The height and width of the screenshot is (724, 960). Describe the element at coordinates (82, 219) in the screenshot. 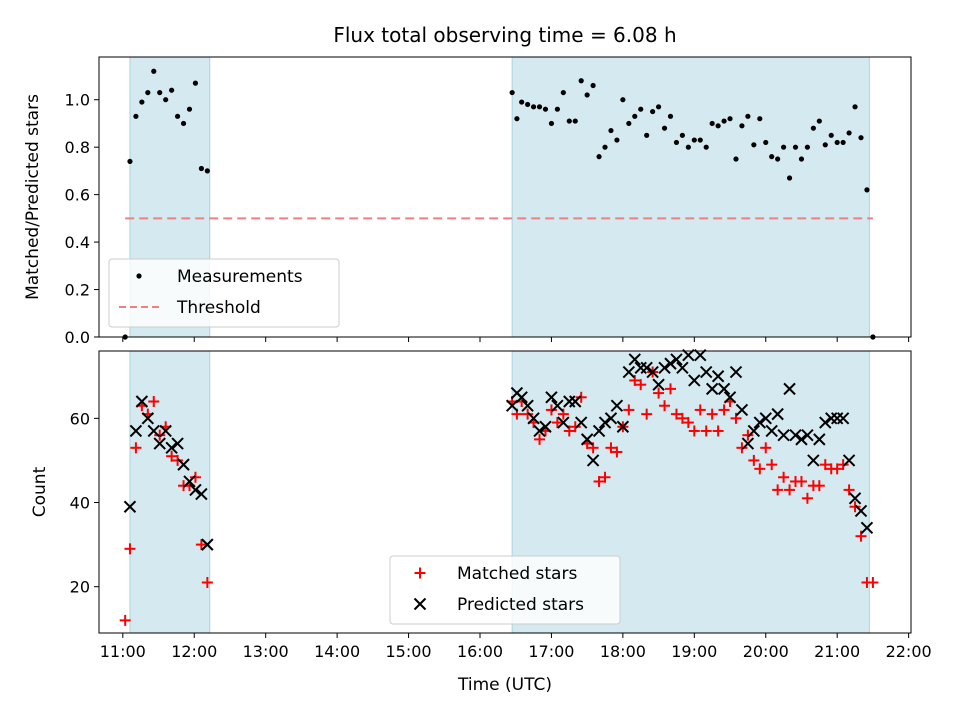

I see `top-y-ticks: 0.0 0.2 0.4 0.6 0.8 1.0` at that location.